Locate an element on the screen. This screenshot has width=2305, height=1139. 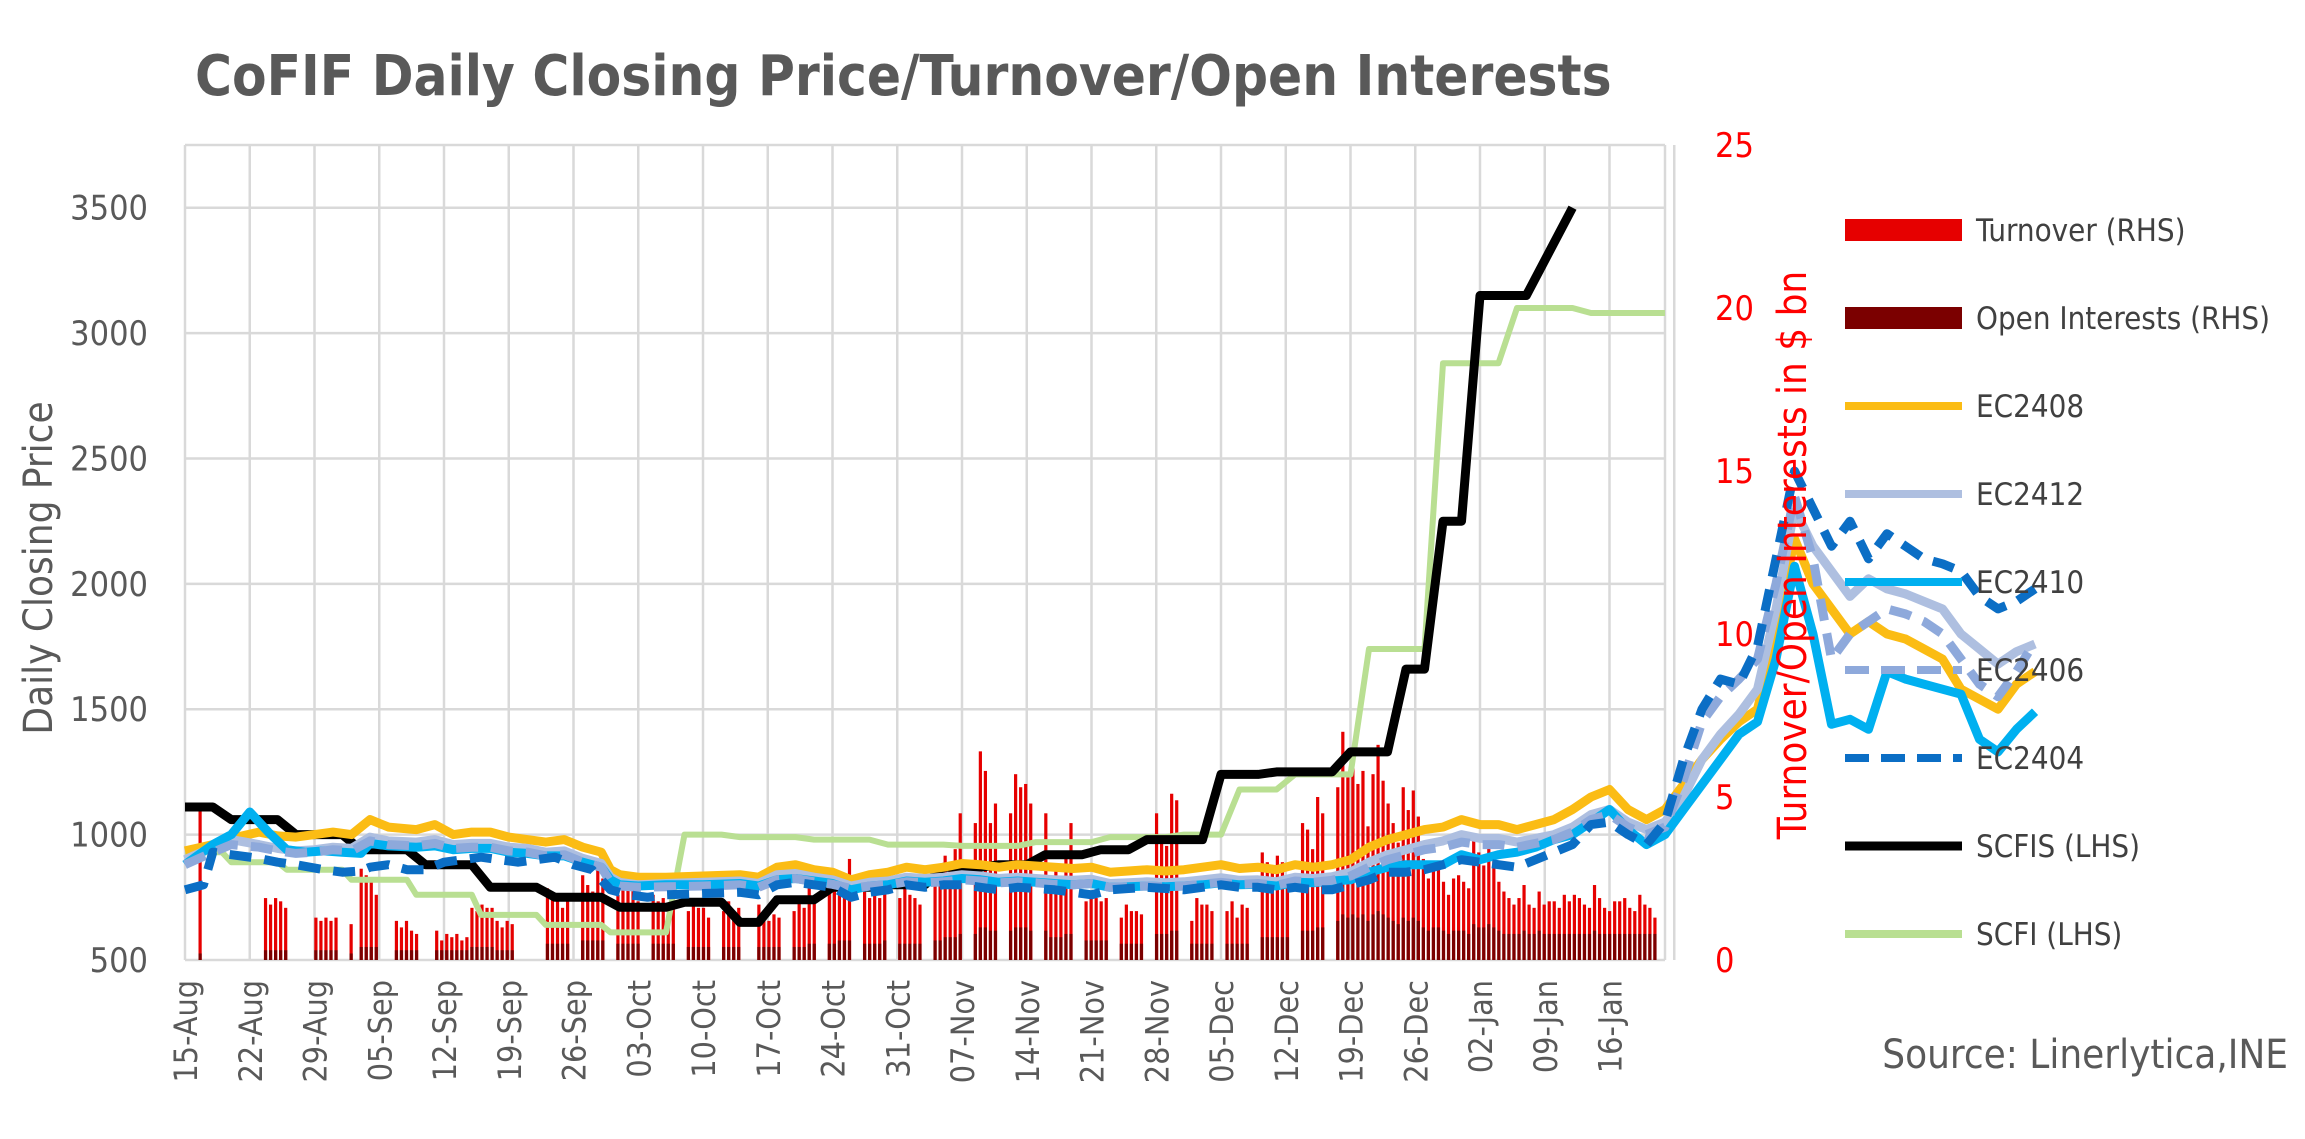
legend-label: EC2406 is located at coordinates (2030, 671).